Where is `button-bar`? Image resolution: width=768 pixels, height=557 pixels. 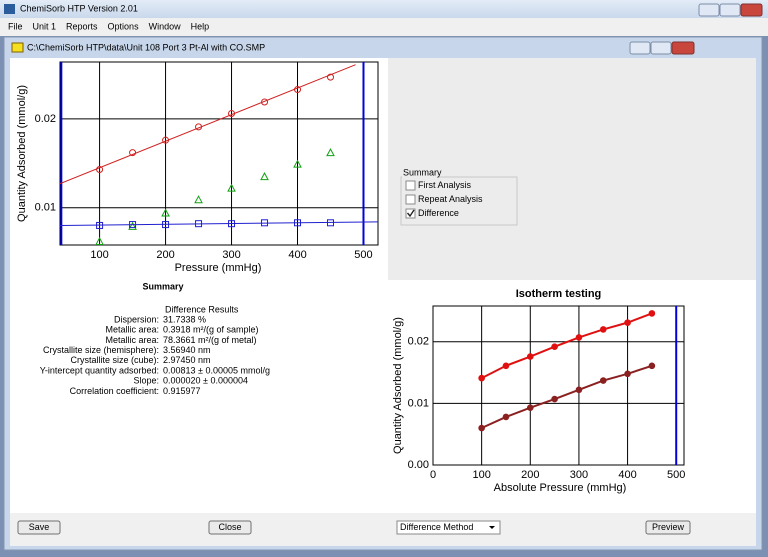 button-bar is located at coordinates (383, 529).